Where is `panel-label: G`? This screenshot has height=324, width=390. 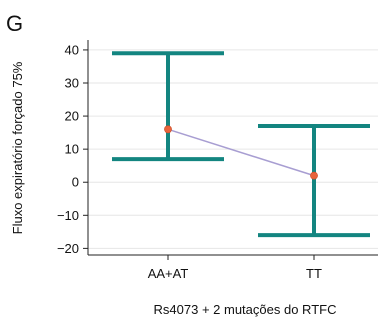 panel-label: G is located at coordinates (14, 23).